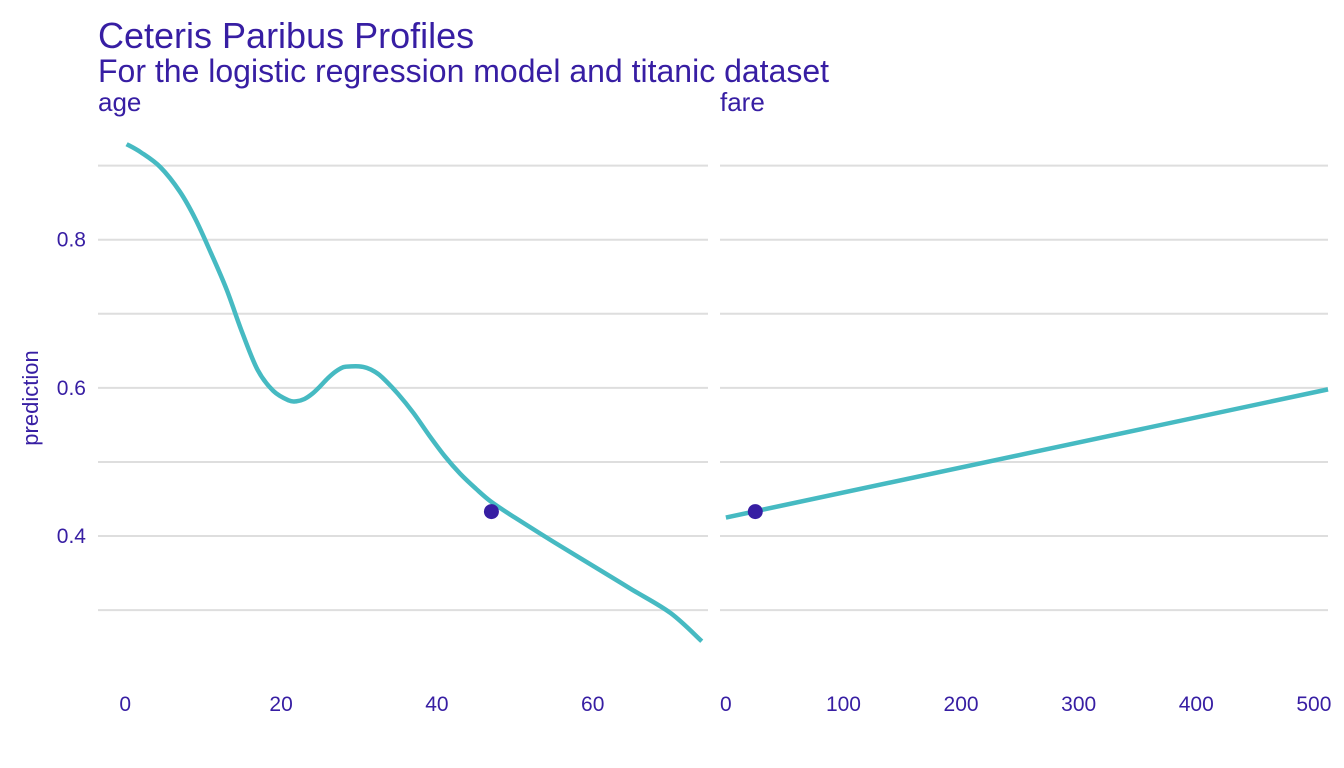 This screenshot has height=768, width=1344. Describe the element at coordinates (71, 388) in the screenshot. I see `y-tick-label: 0.6` at that location.